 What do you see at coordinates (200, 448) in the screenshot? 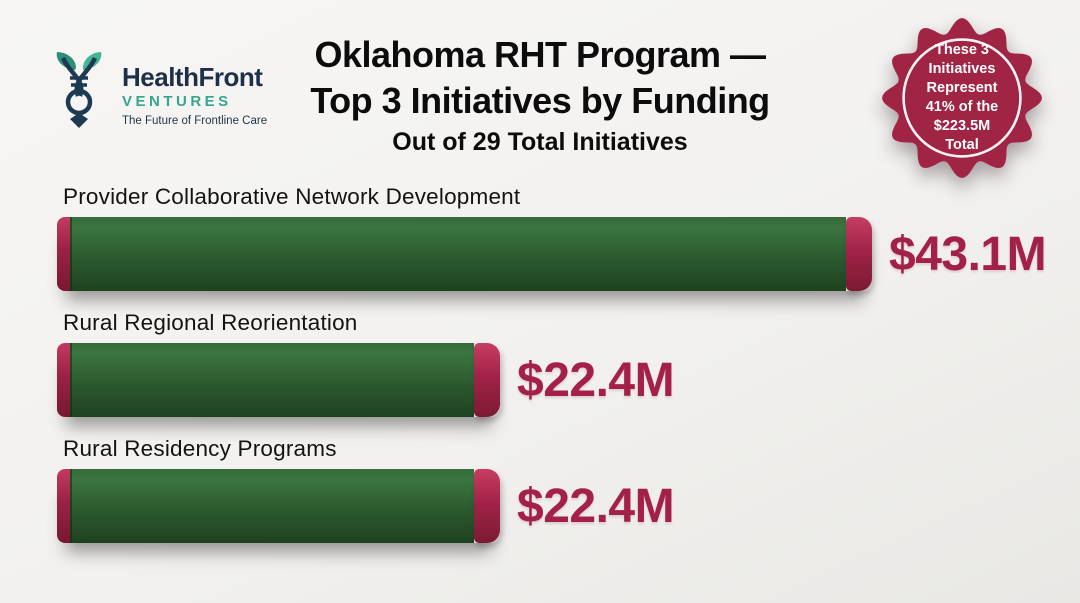
I see `bar-category-label: Rural Residency Programs` at bounding box center [200, 448].